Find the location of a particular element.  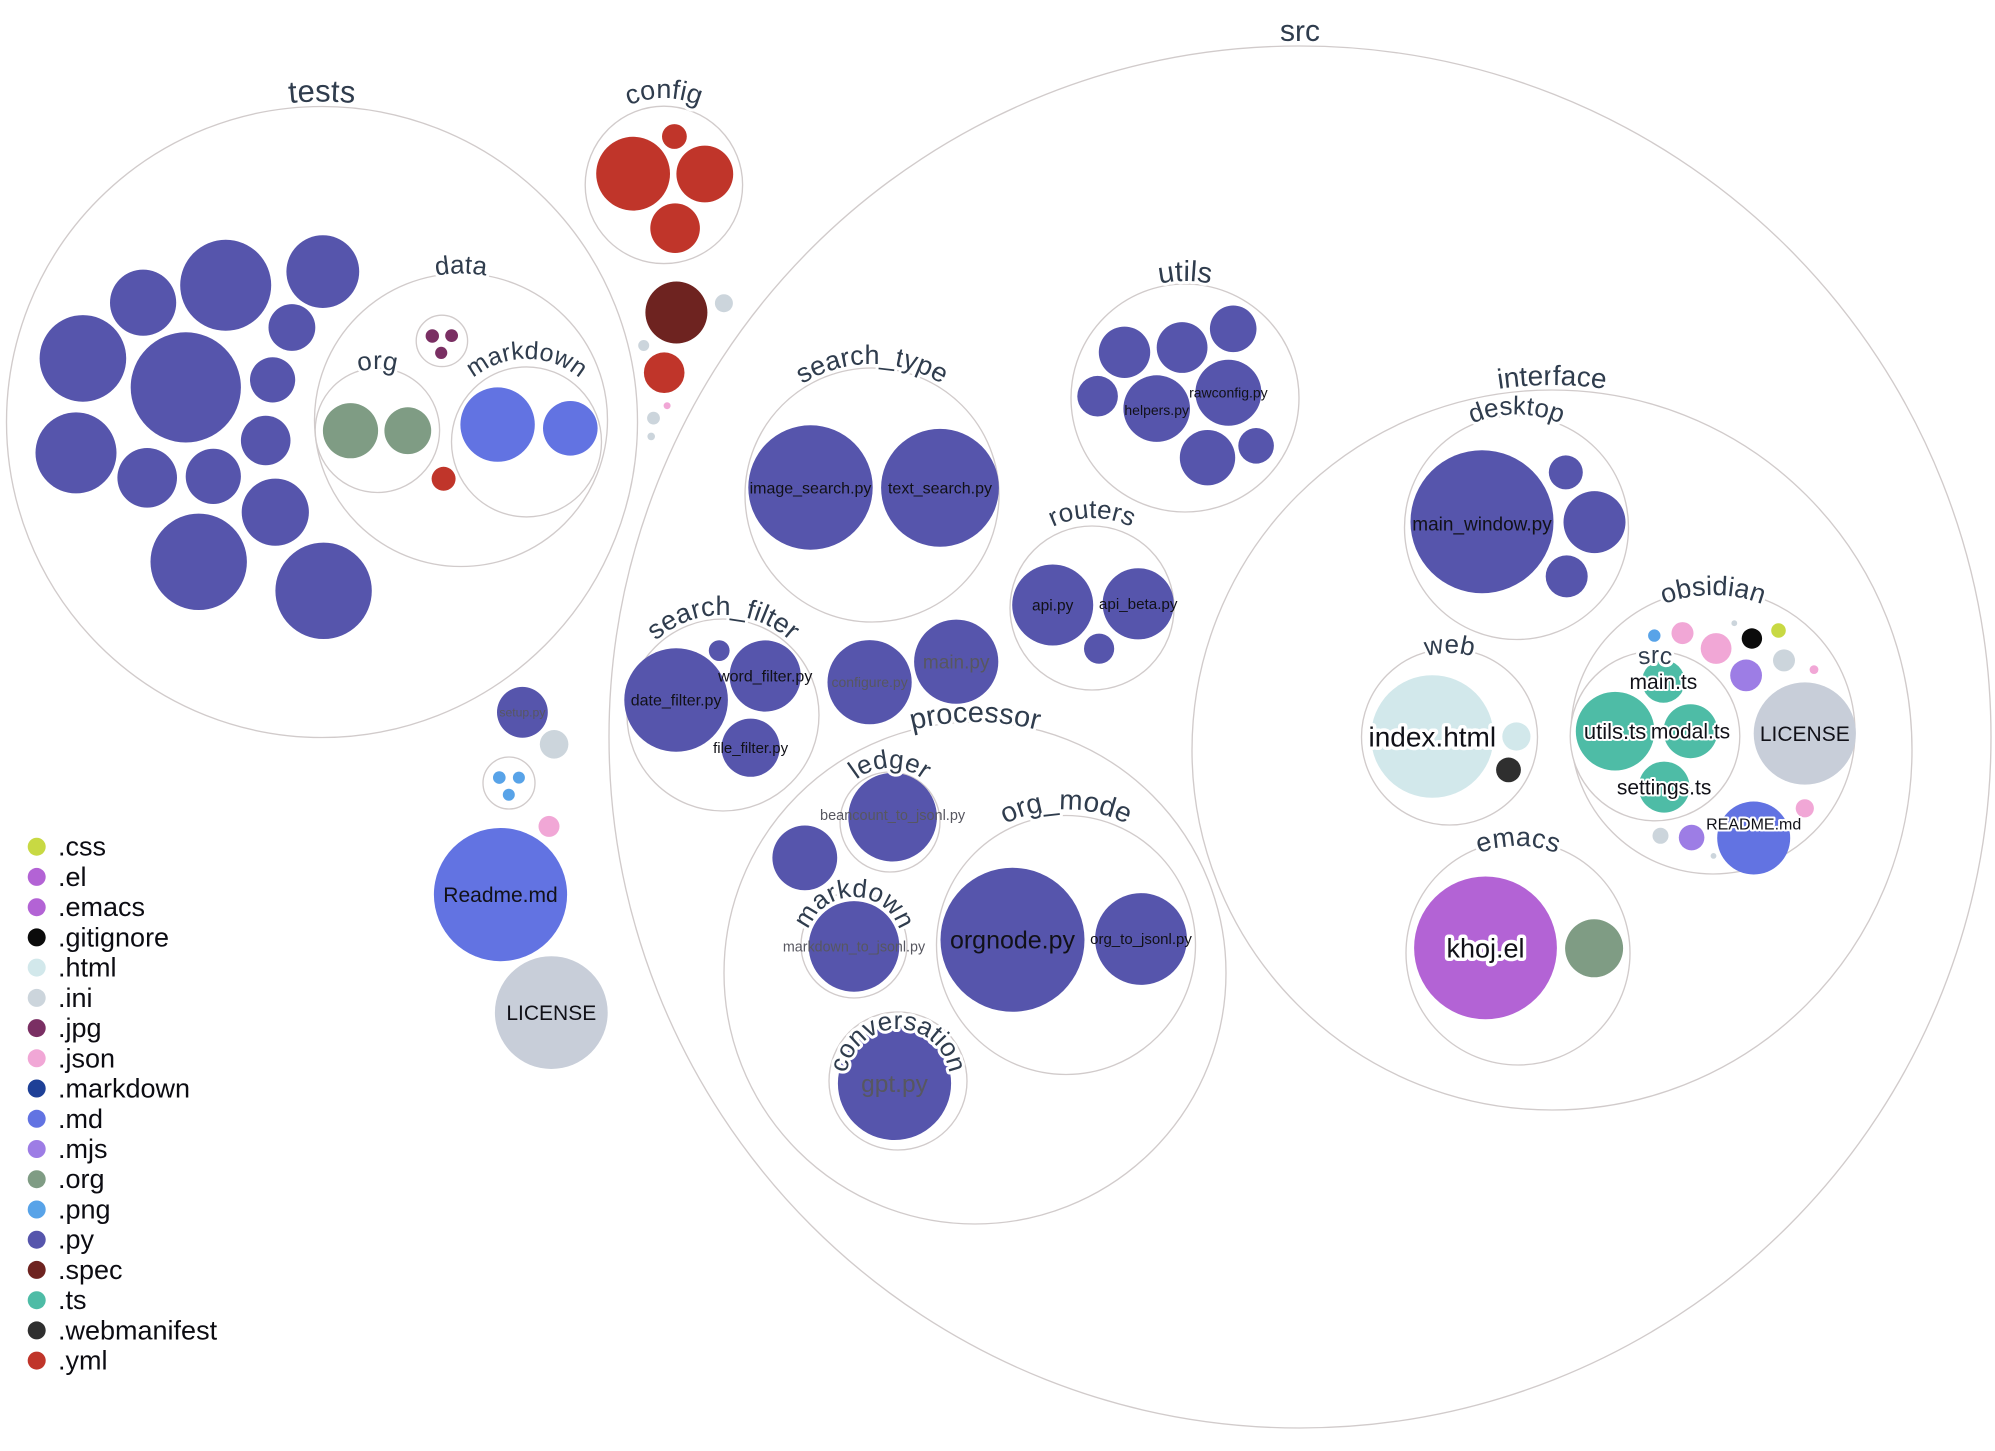

svg-text: .gitignore is located at coordinates (113, 937).